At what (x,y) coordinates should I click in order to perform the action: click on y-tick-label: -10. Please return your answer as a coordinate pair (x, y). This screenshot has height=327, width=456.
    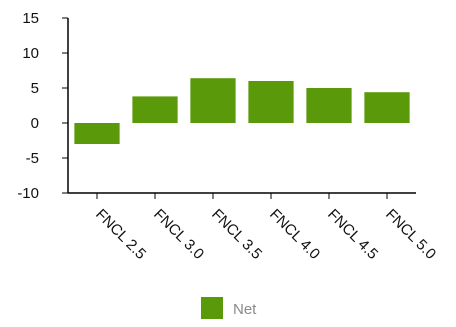
    Looking at the image, I should click on (28, 193).